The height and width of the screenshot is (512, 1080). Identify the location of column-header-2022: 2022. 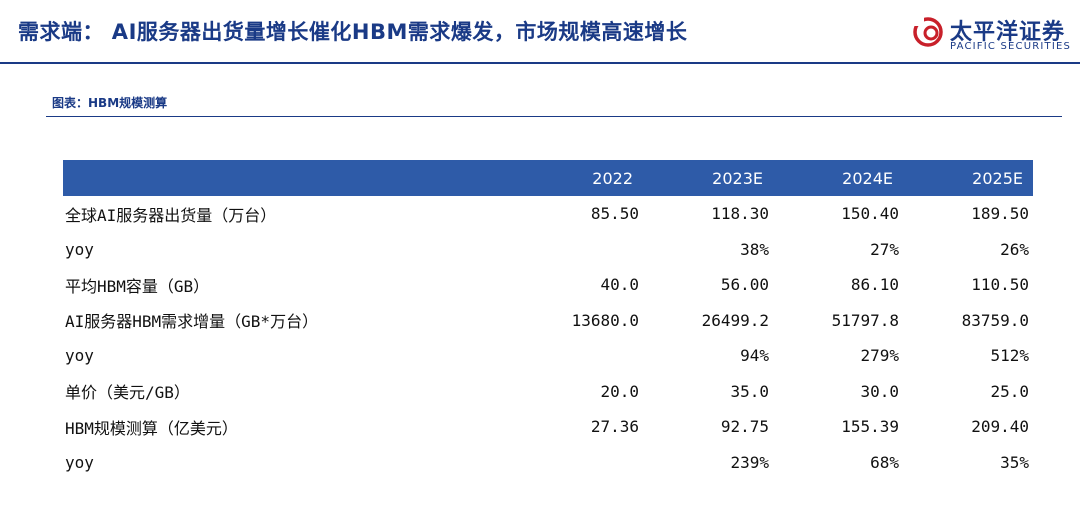
(578, 178).